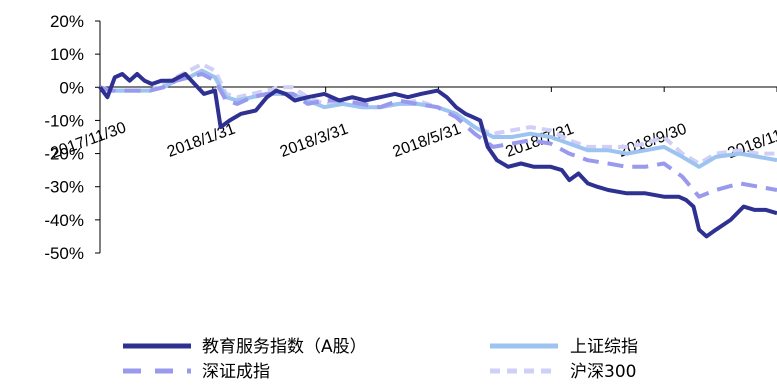  I want to click on y-tick-label: 10%, so click(67, 54).